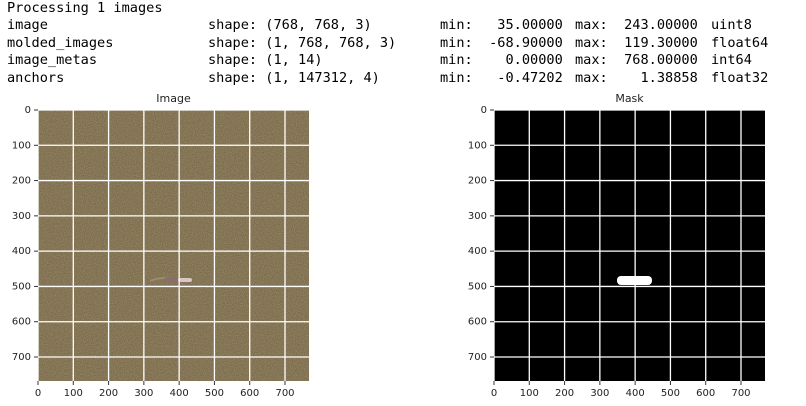 The height and width of the screenshot is (406, 806). What do you see at coordinates (36, 77) in the screenshot?
I see `log-name: anchors` at bounding box center [36, 77].